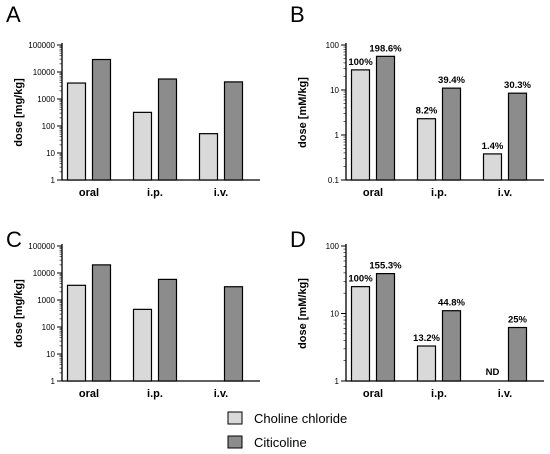  Describe the element at coordinates (13, 14) in the screenshot. I see `panel-letter-a: A` at that location.